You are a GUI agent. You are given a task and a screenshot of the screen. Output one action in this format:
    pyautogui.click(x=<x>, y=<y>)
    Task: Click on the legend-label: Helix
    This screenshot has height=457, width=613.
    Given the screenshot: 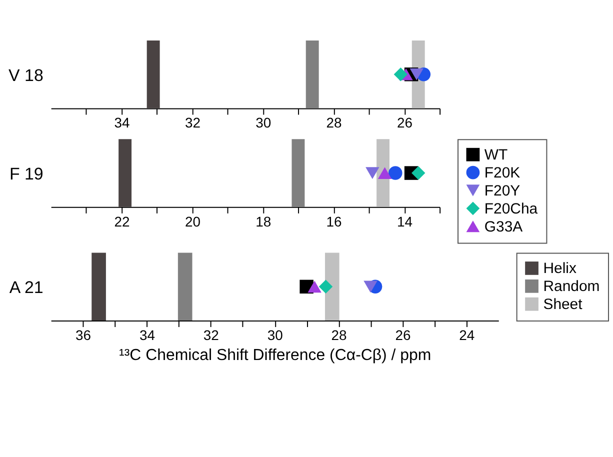 What is the action you would take?
    pyautogui.click(x=560, y=269)
    